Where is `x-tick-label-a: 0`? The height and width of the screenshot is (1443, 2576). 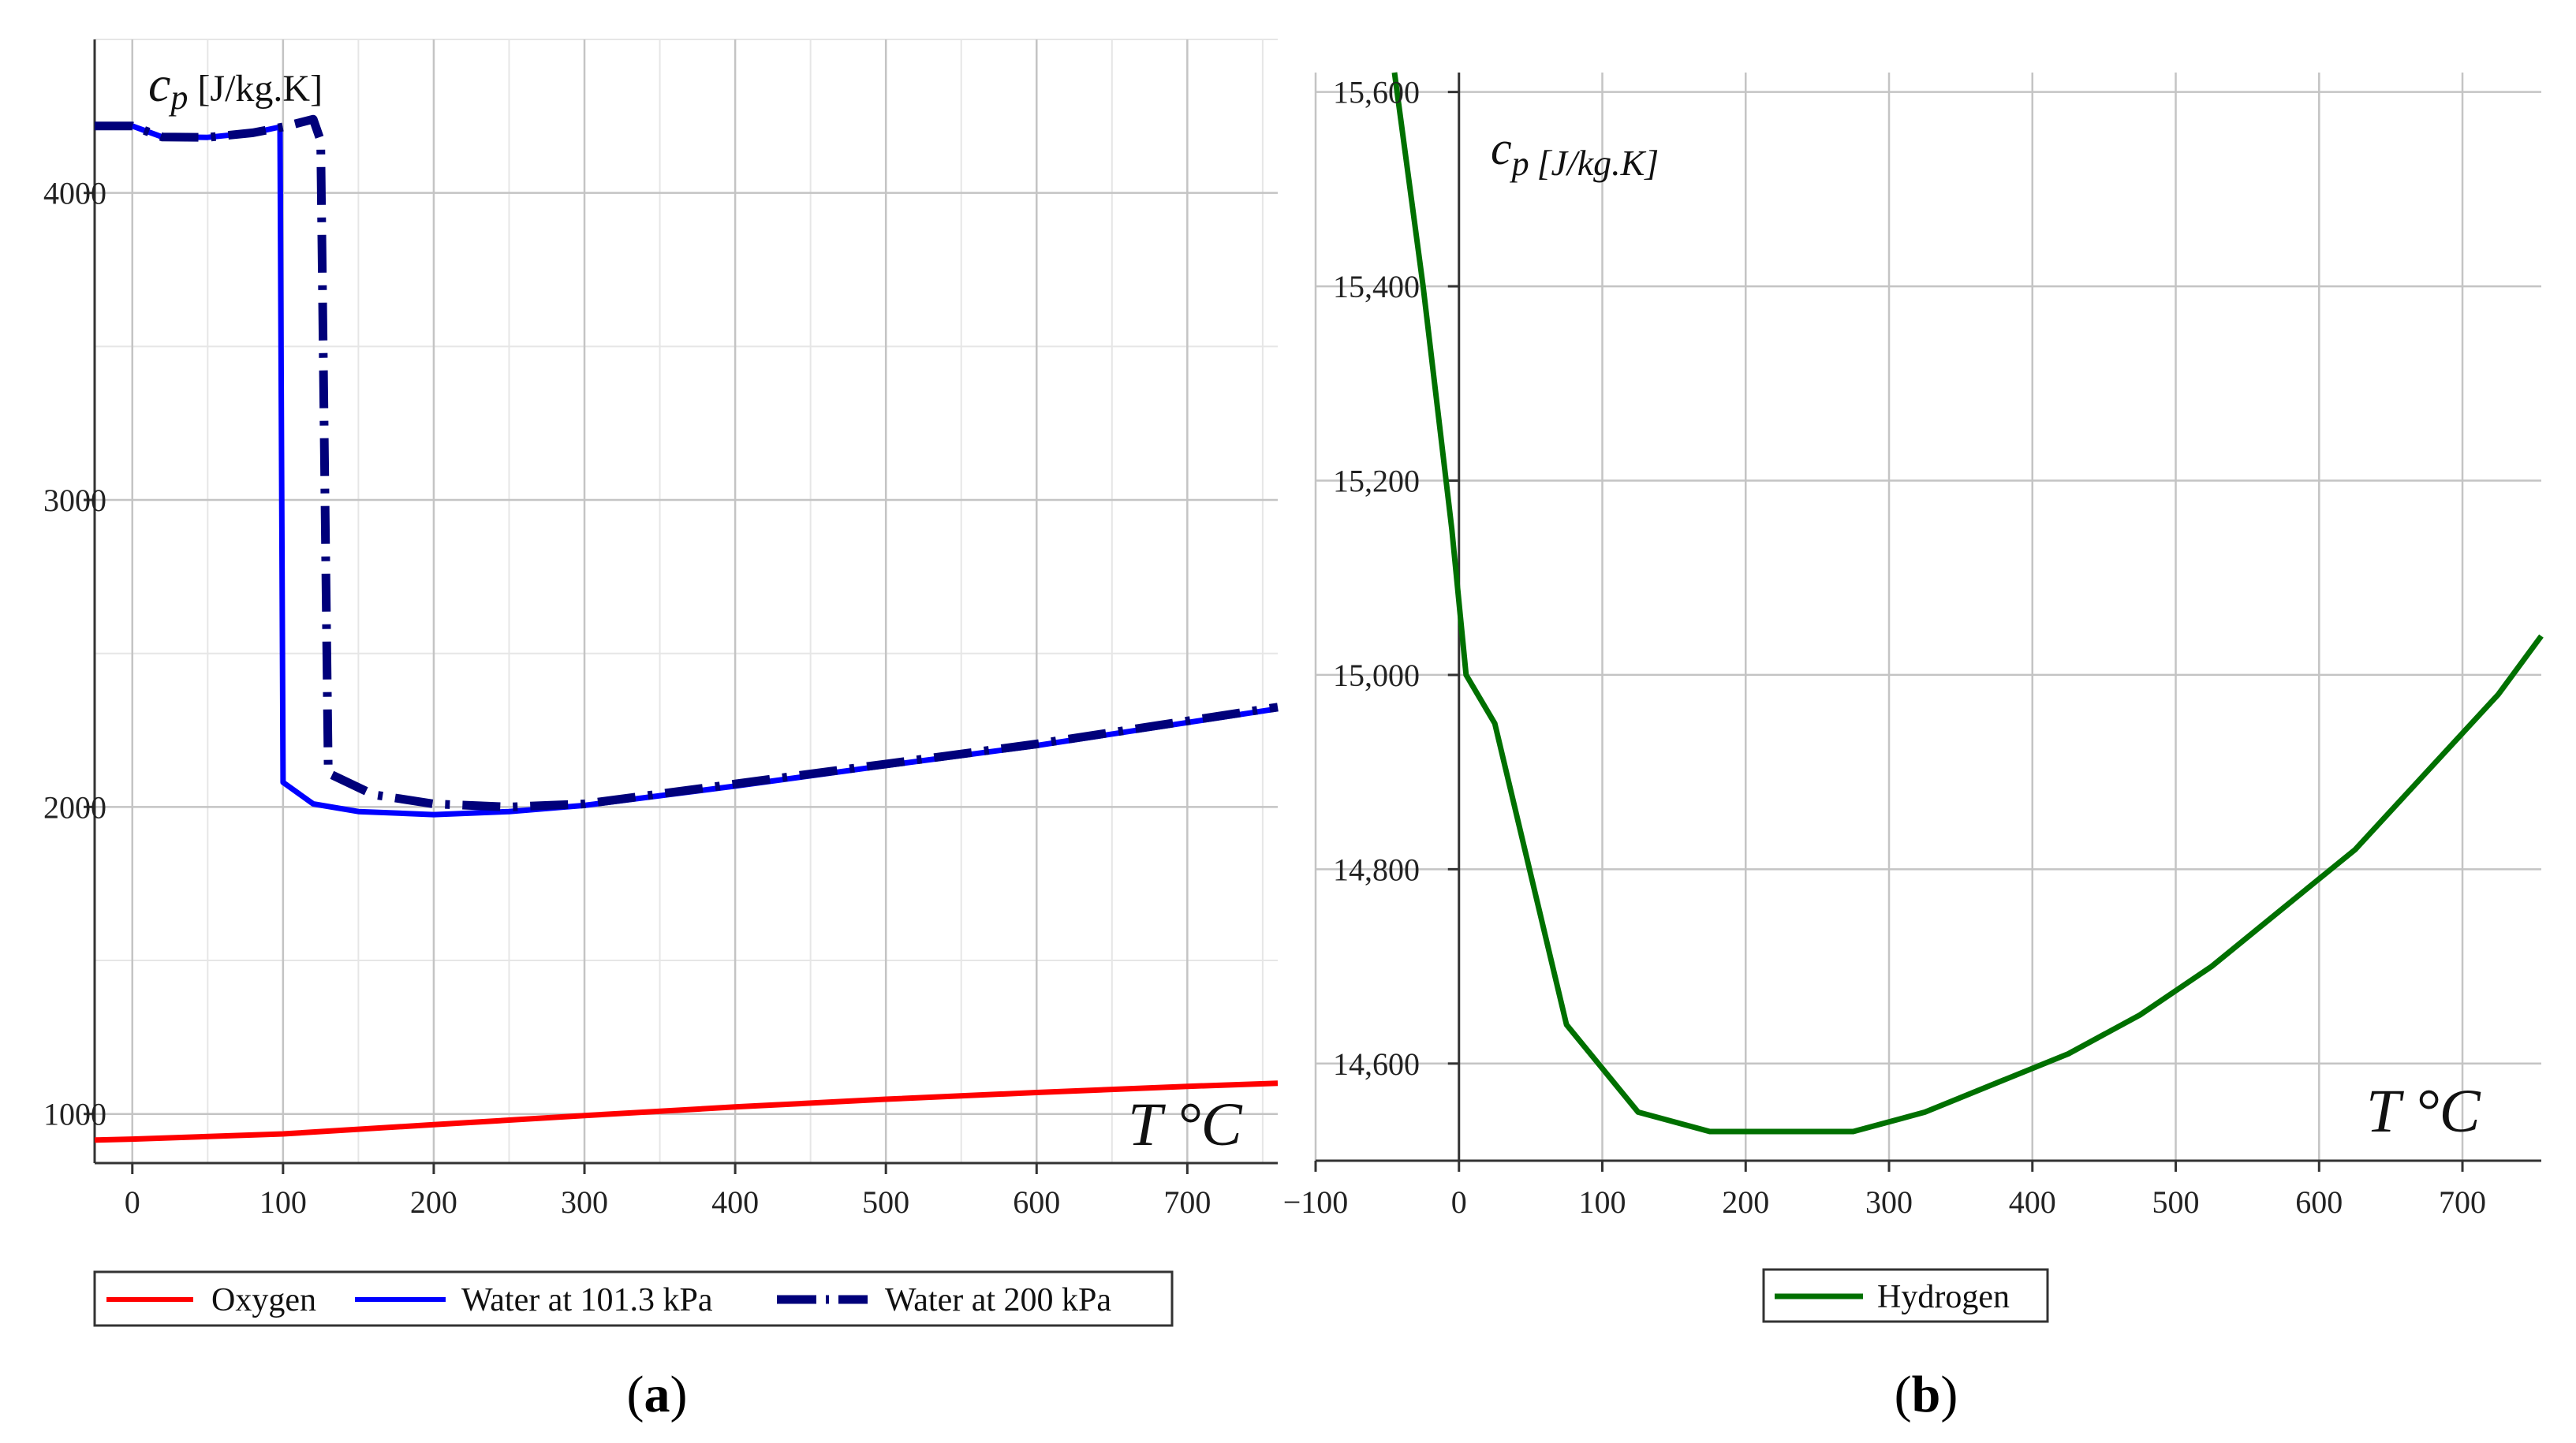
x-tick-label-a: 0 is located at coordinates (132, 1202).